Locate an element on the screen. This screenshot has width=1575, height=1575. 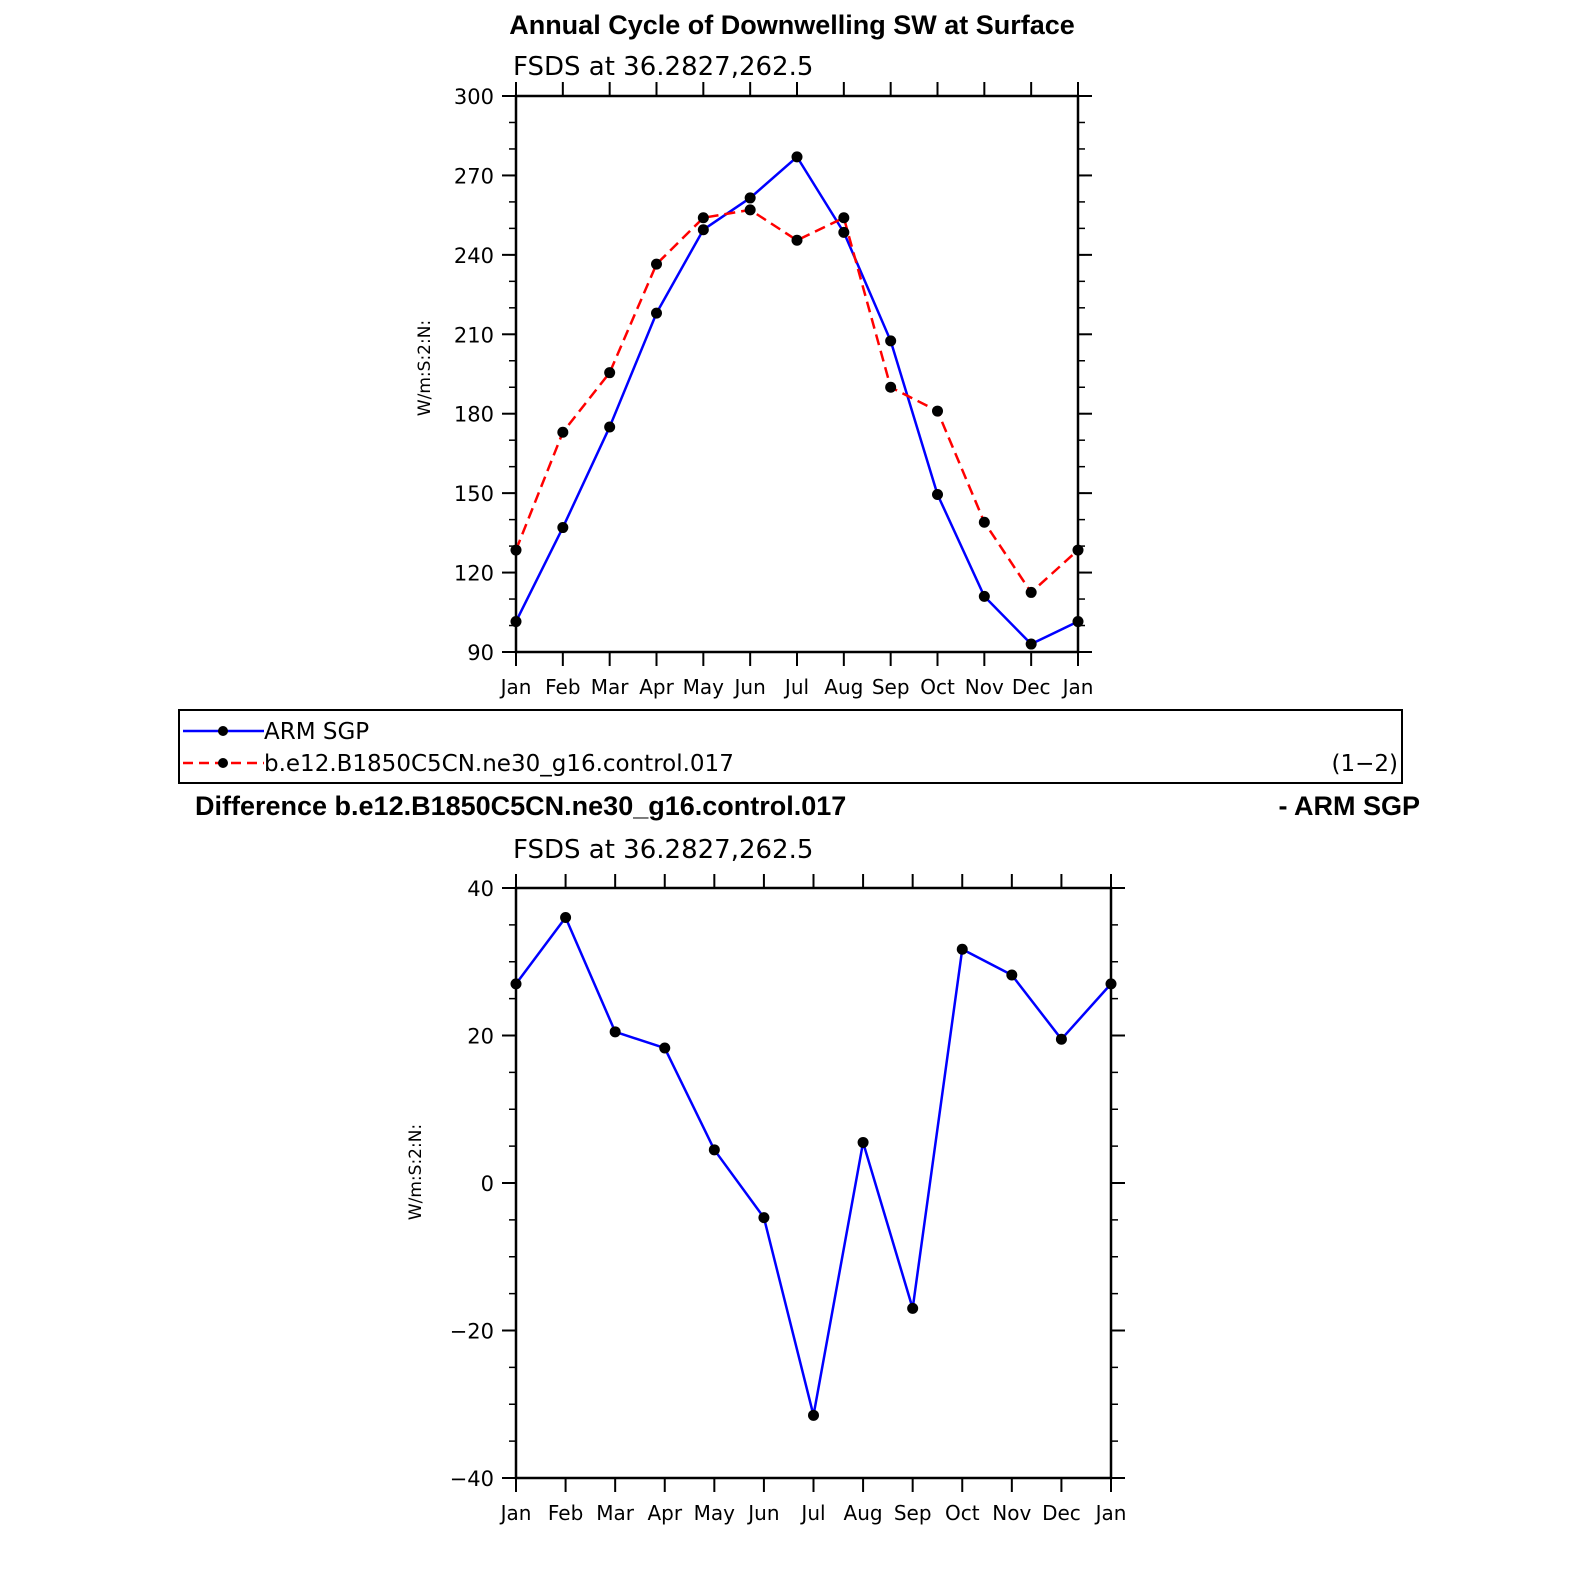
bottom-chart-y-tick-label: −20 is located at coordinates (472, 1332).